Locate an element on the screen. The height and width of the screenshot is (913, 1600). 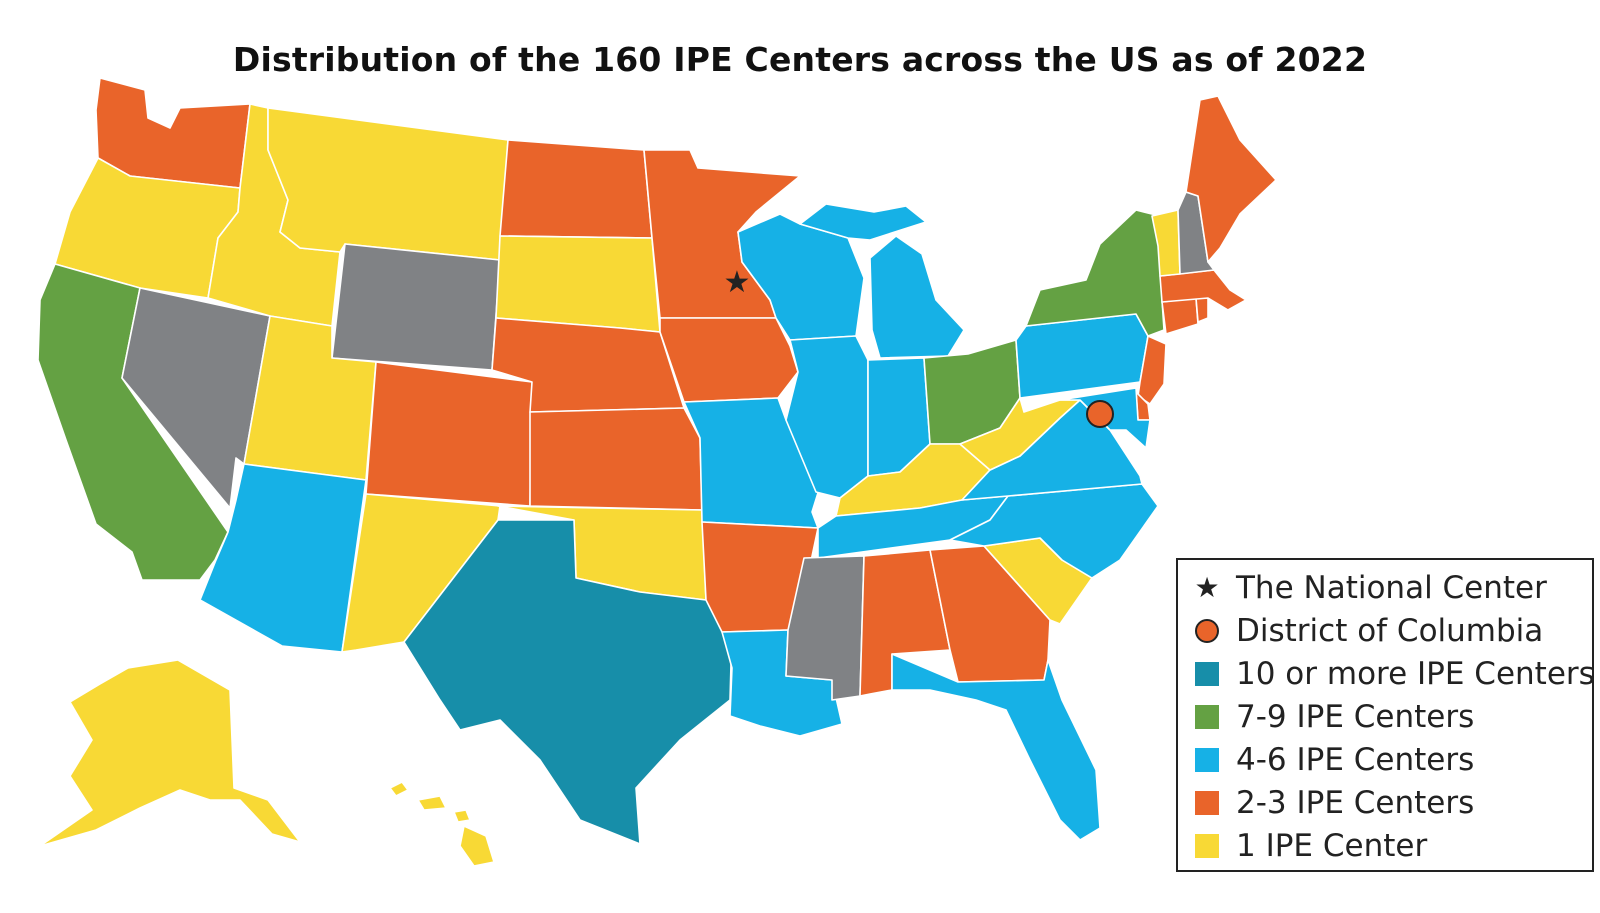
state-NY is located at coordinates (1095, 273).